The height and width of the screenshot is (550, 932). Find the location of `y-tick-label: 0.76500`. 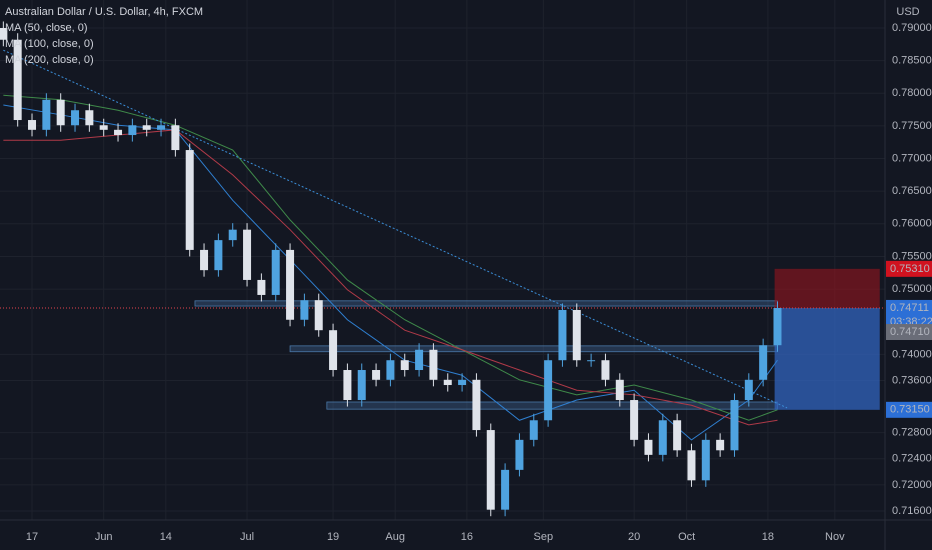

y-tick-label: 0.76500 is located at coordinates (912, 191).